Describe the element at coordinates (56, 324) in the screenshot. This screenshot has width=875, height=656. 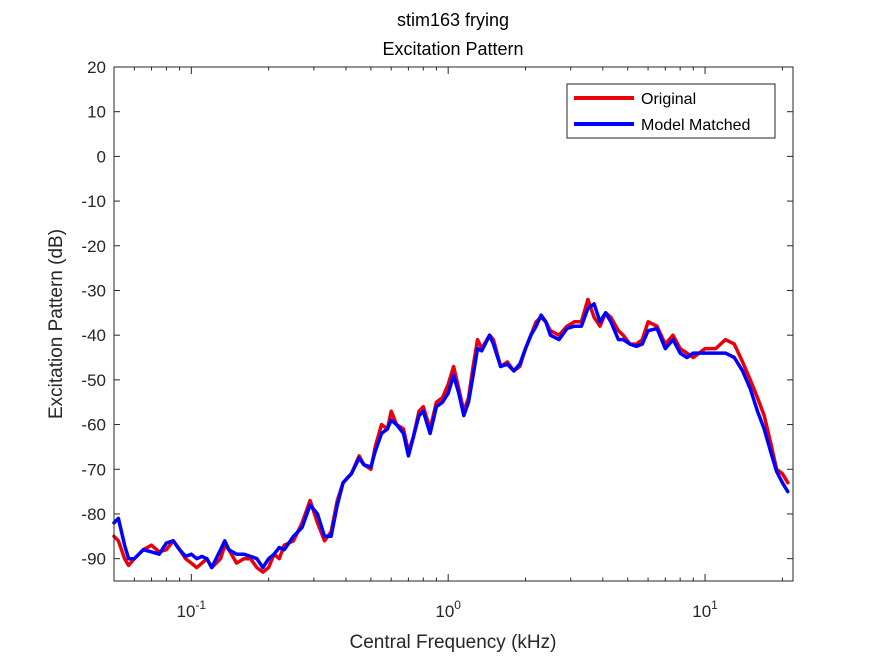
I see `y-axis-label: Excitation Pattern (dB)` at that location.